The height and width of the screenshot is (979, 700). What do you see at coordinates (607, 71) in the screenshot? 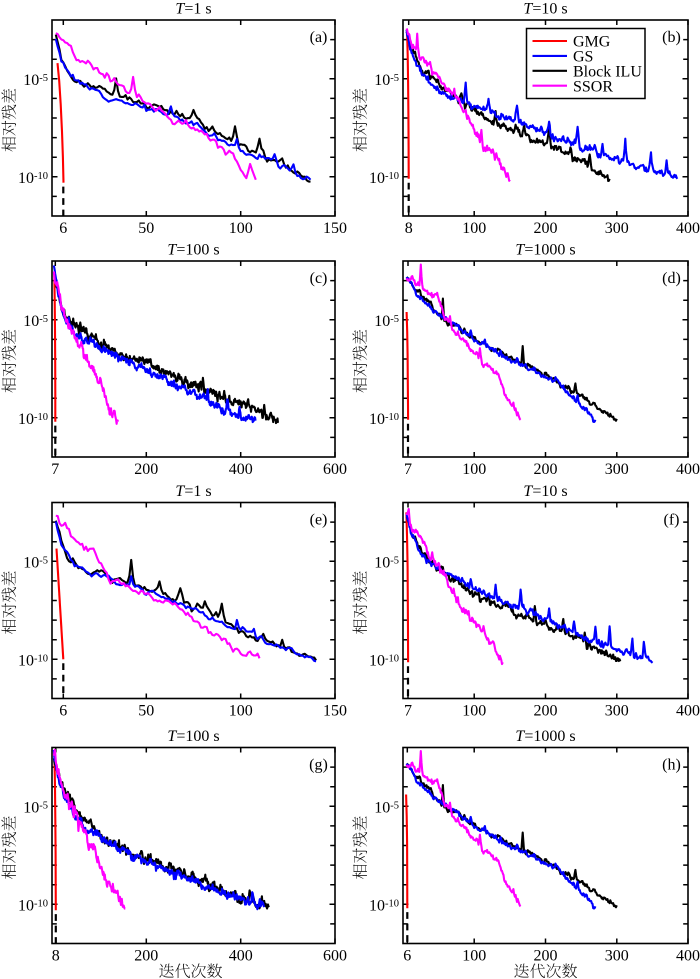
I see `svg-text: Block ILU` at bounding box center [607, 71].